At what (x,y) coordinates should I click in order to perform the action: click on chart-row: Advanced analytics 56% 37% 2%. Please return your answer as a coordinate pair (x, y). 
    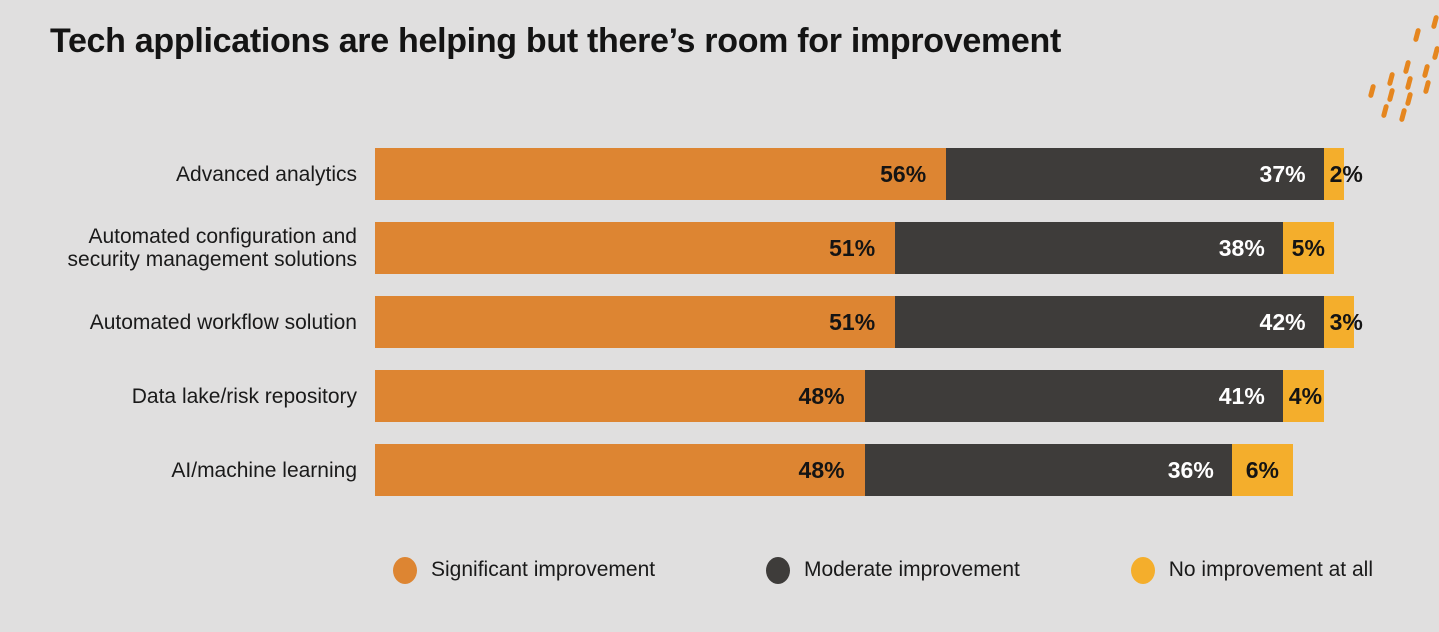
    Looking at the image, I should click on (719, 174).